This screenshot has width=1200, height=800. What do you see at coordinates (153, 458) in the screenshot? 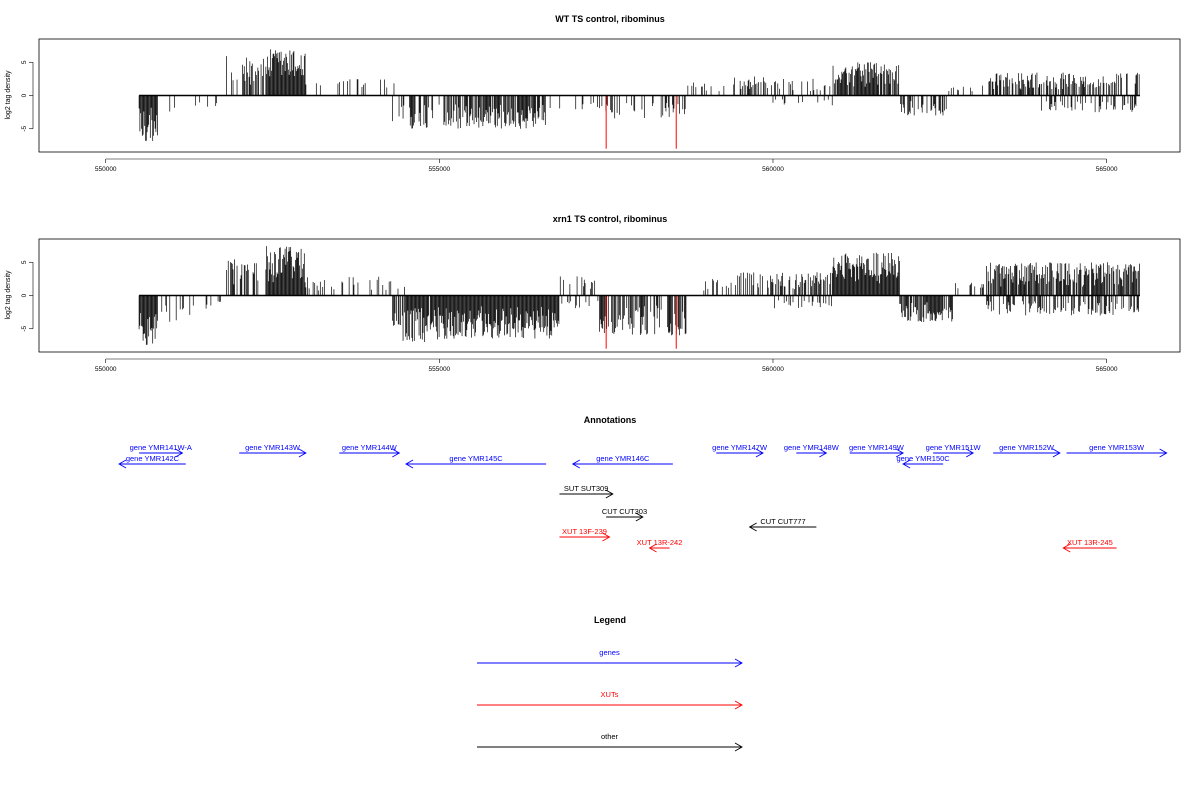
I see `feature-label: gene YMR142C` at bounding box center [153, 458].